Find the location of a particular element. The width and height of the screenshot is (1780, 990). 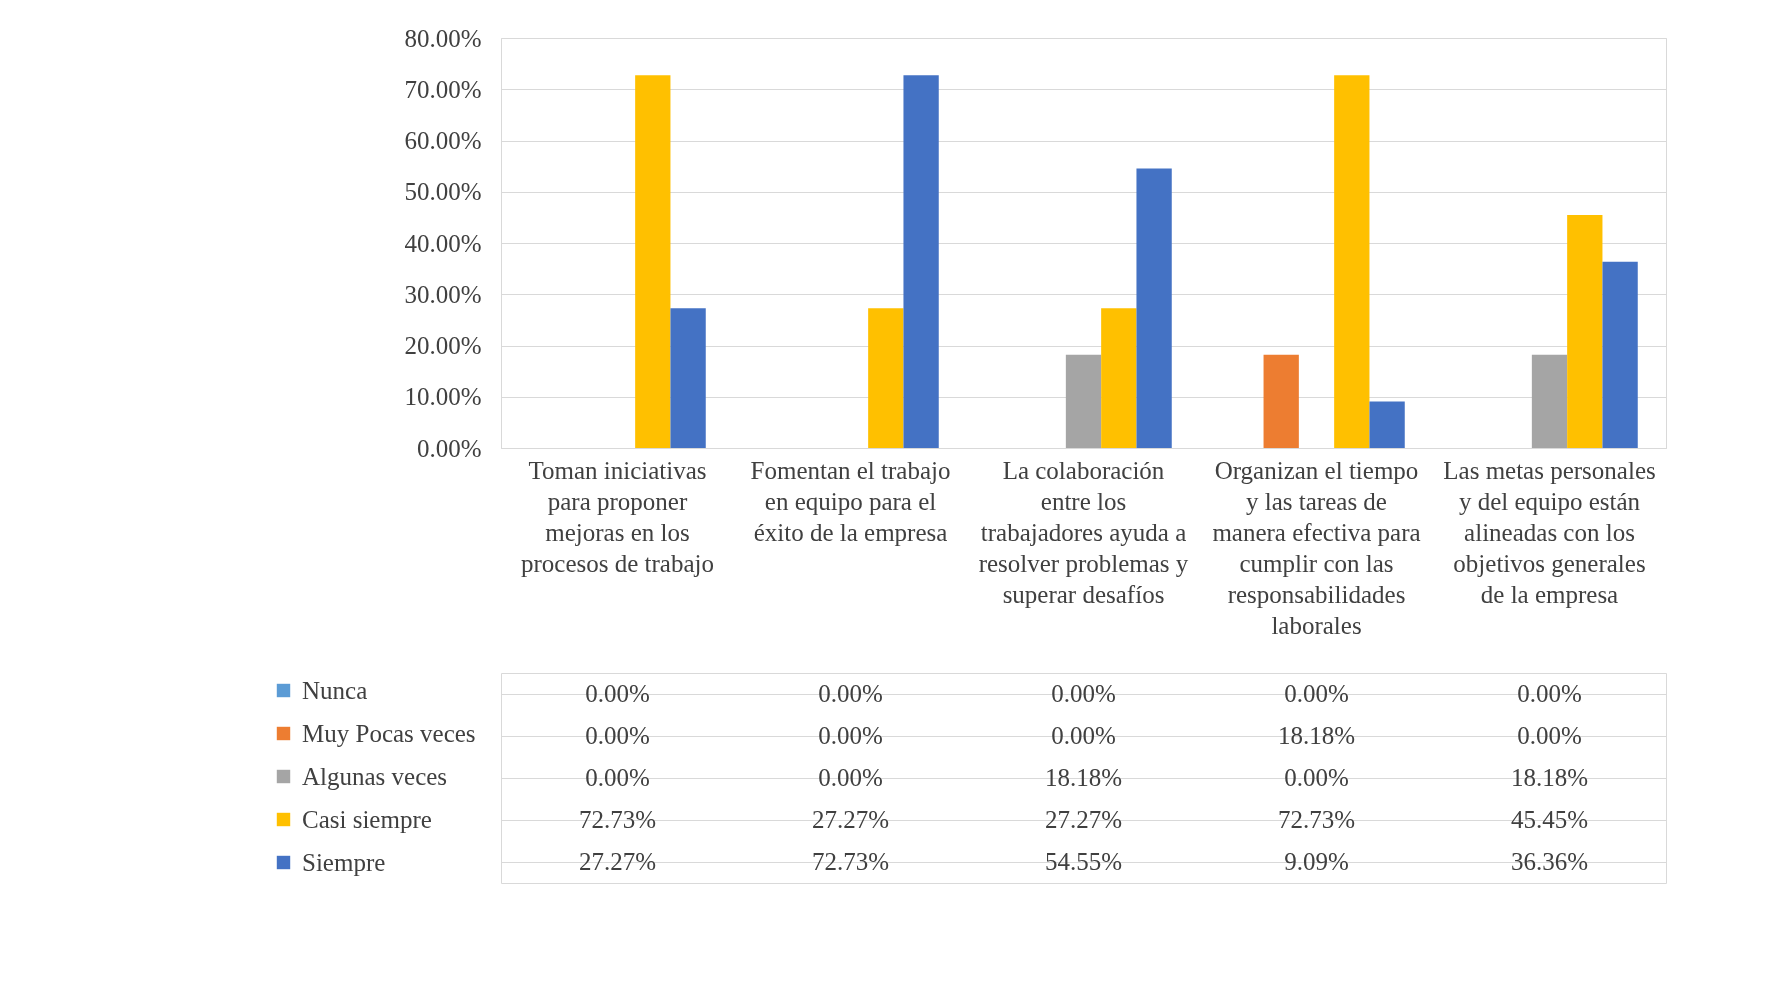

data-label: 54.55% is located at coordinates (1083, 861).